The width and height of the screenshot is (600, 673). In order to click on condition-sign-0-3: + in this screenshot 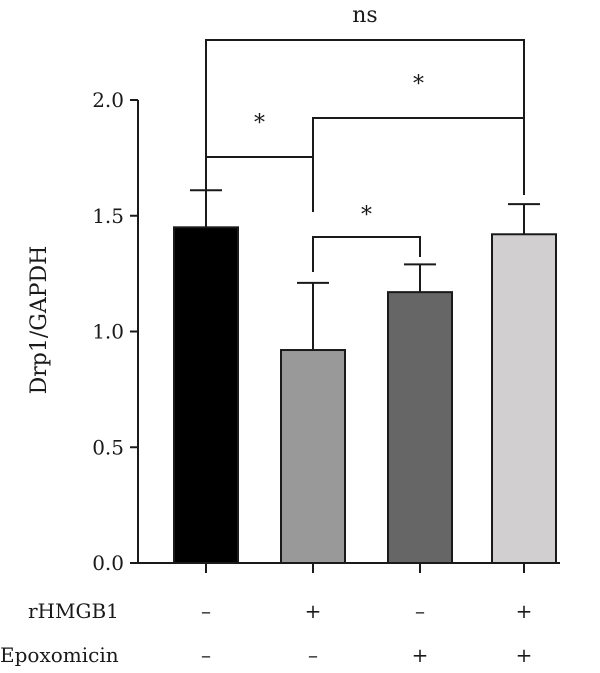, I will do `click(524, 611)`.